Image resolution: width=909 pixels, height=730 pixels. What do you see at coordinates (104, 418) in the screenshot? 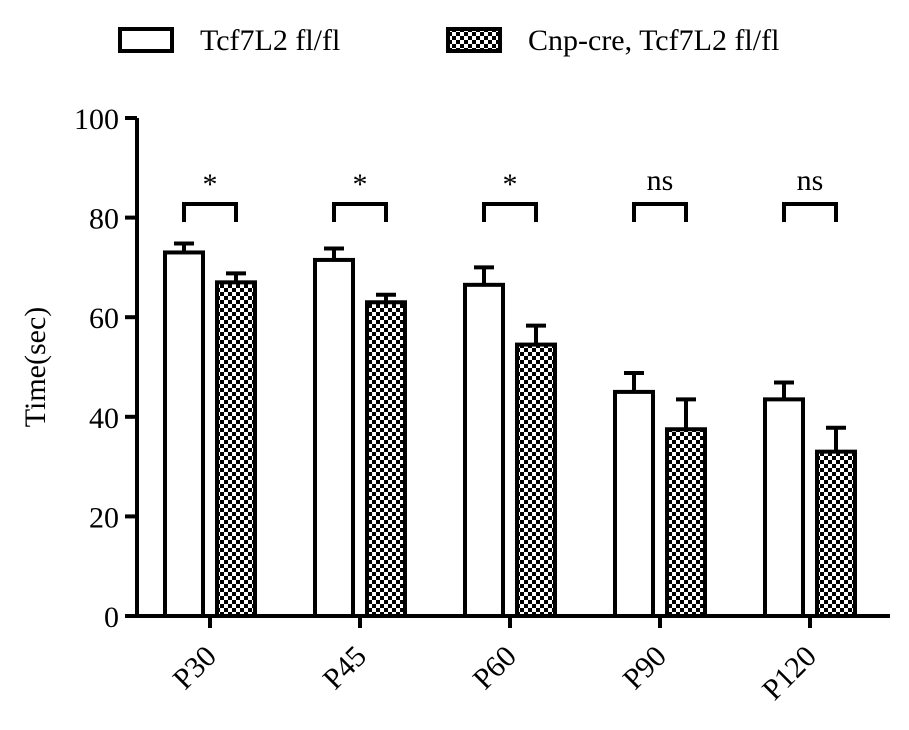
I see `y-tick-label: 40` at bounding box center [104, 418].